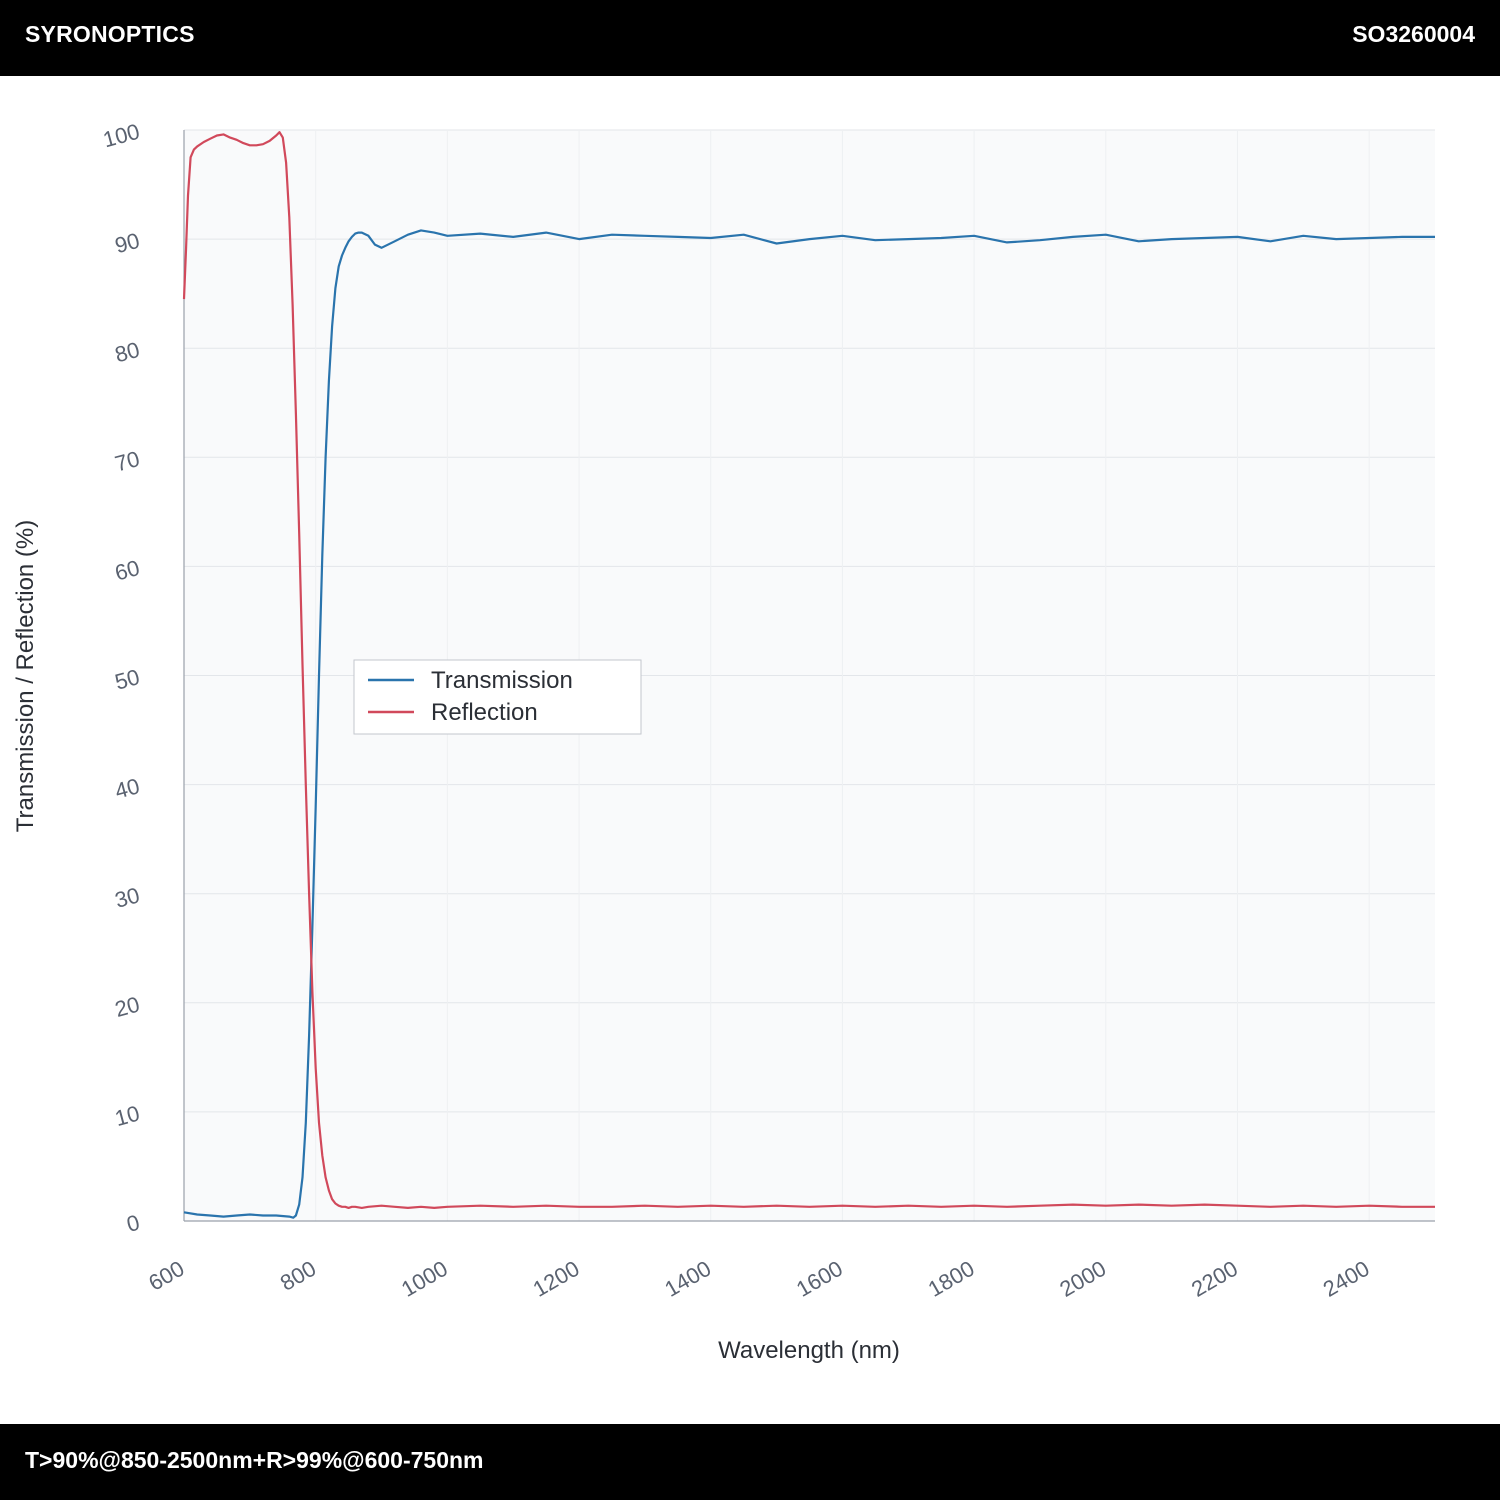  What do you see at coordinates (127, 570) in the screenshot?
I see `y-tick-label: 60` at bounding box center [127, 570].